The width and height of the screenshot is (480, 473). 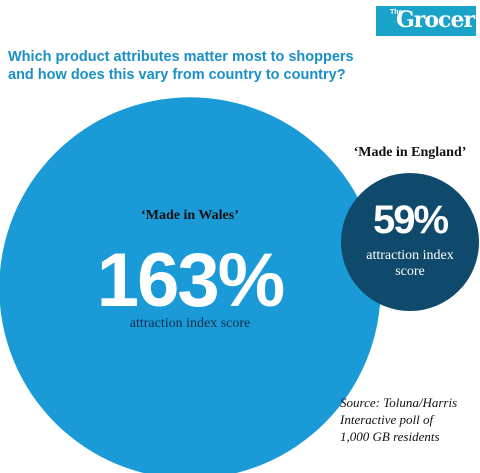 I want to click on bubble-value-label: 59%, so click(x=410, y=220).